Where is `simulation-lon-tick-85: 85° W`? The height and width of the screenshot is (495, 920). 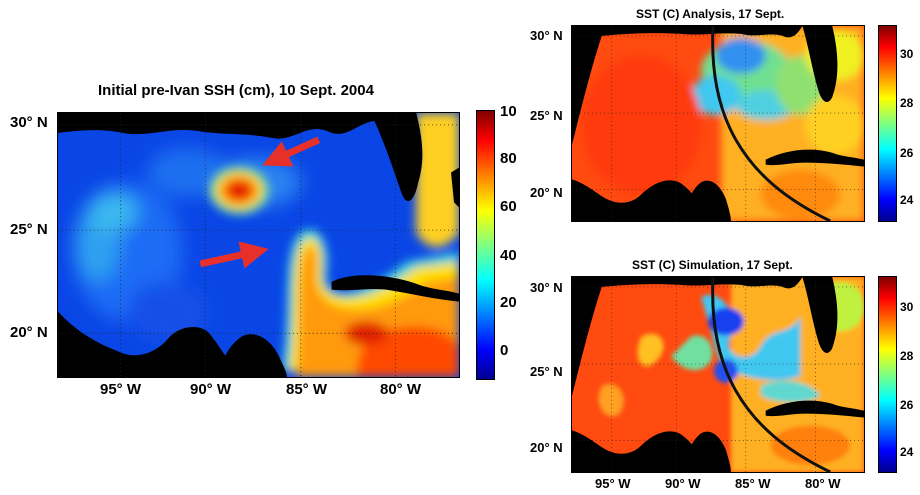 simulation-lon-tick-85: 85° W is located at coordinates (753, 483).